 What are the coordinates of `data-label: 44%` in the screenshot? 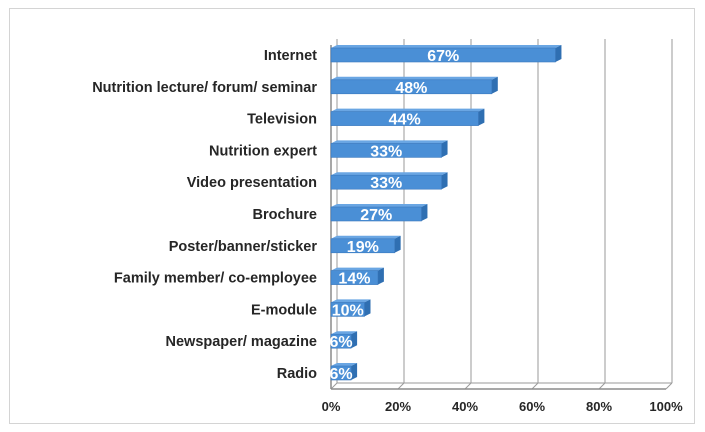 It's located at (405, 120).